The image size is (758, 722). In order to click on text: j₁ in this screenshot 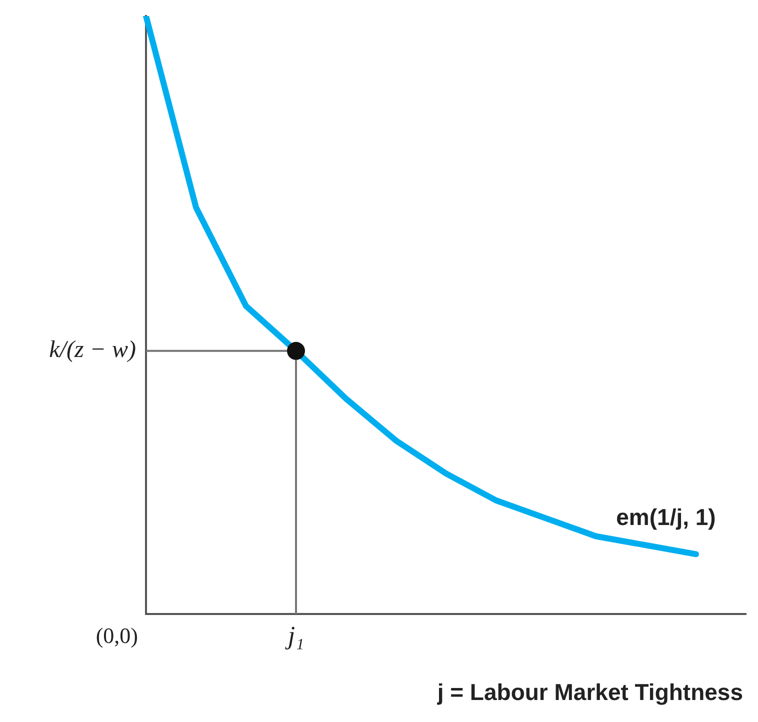, I will do `click(294, 635)`.